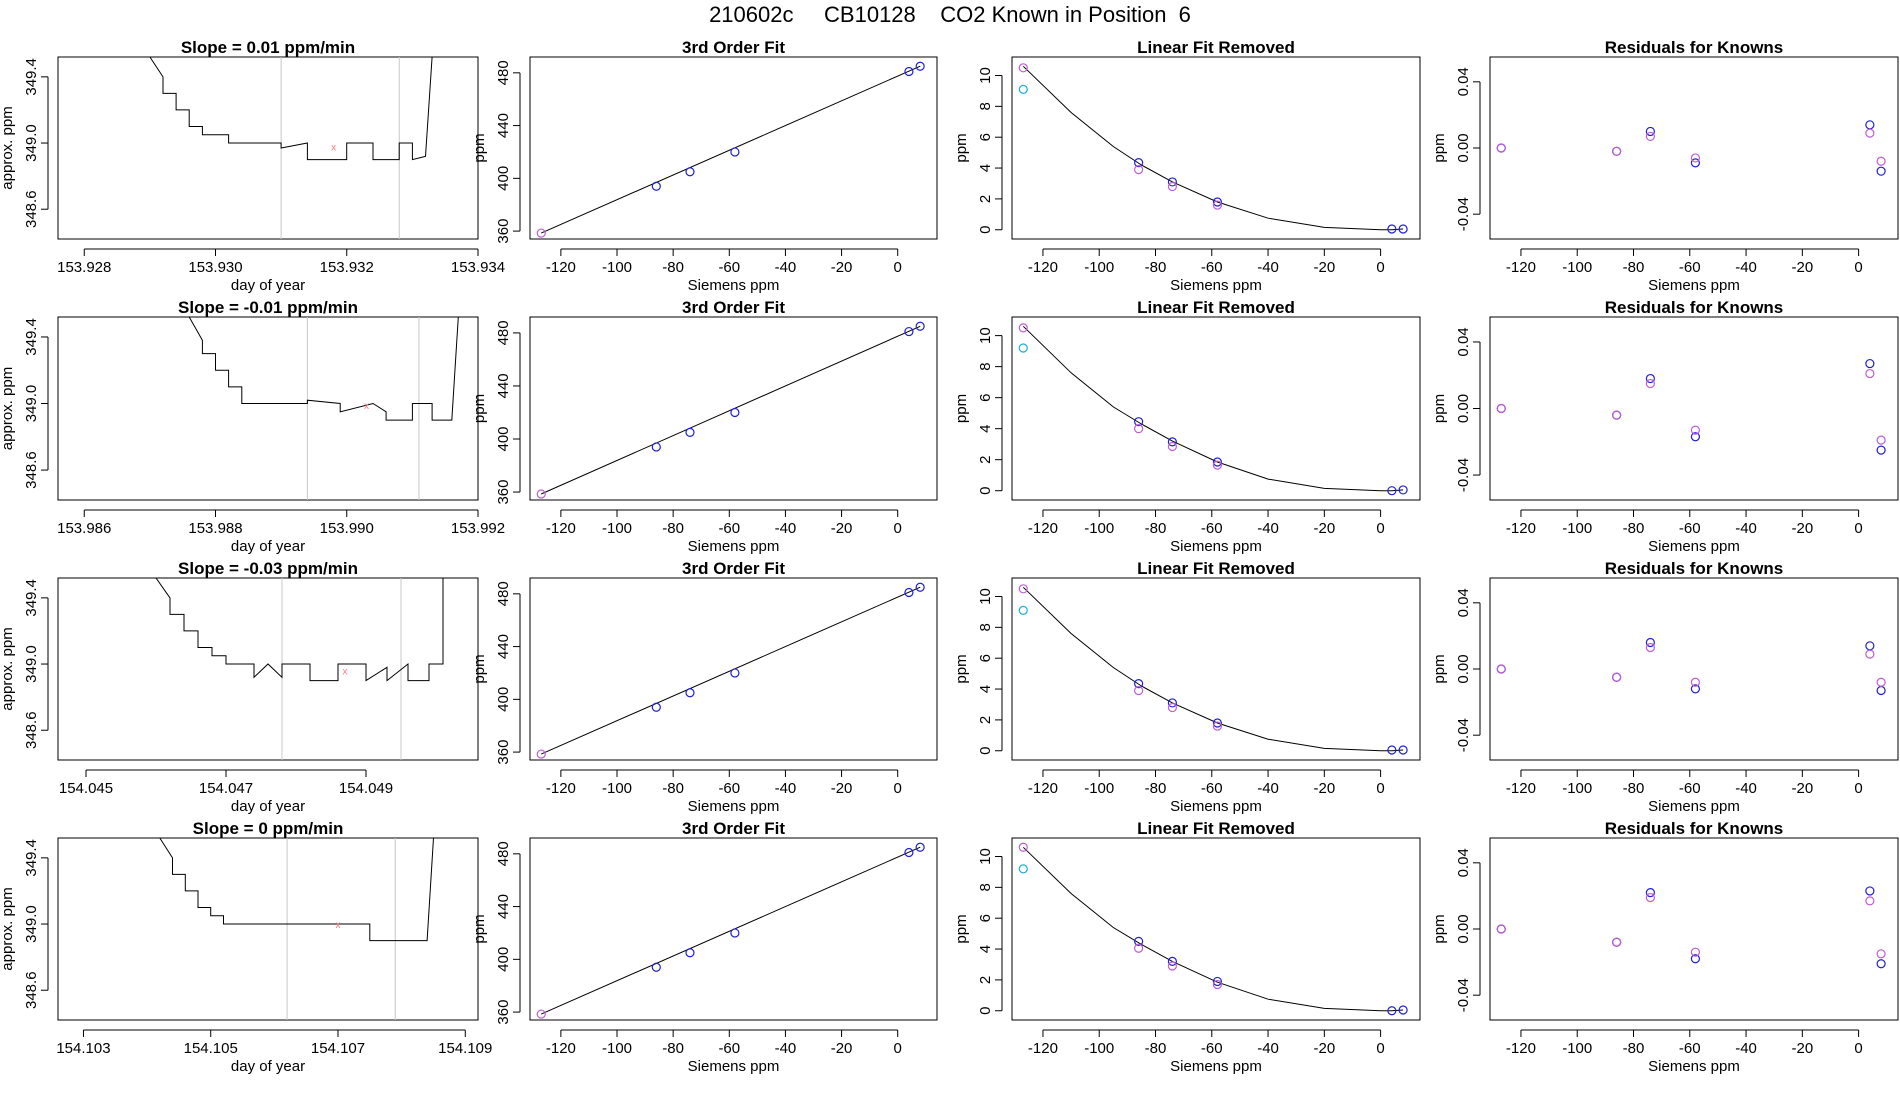 This screenshot has height=1100, width=1900. I want to click on panel-title: Residuals for Knowns, so click(1694, 307).